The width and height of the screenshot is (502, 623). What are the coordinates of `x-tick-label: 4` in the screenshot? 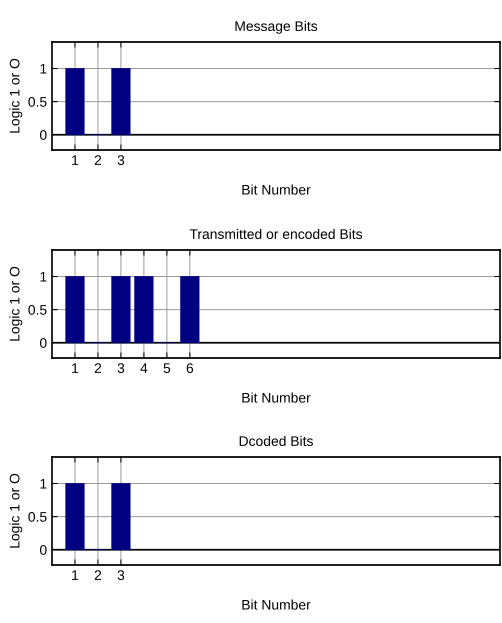 It's located at (144, 368).